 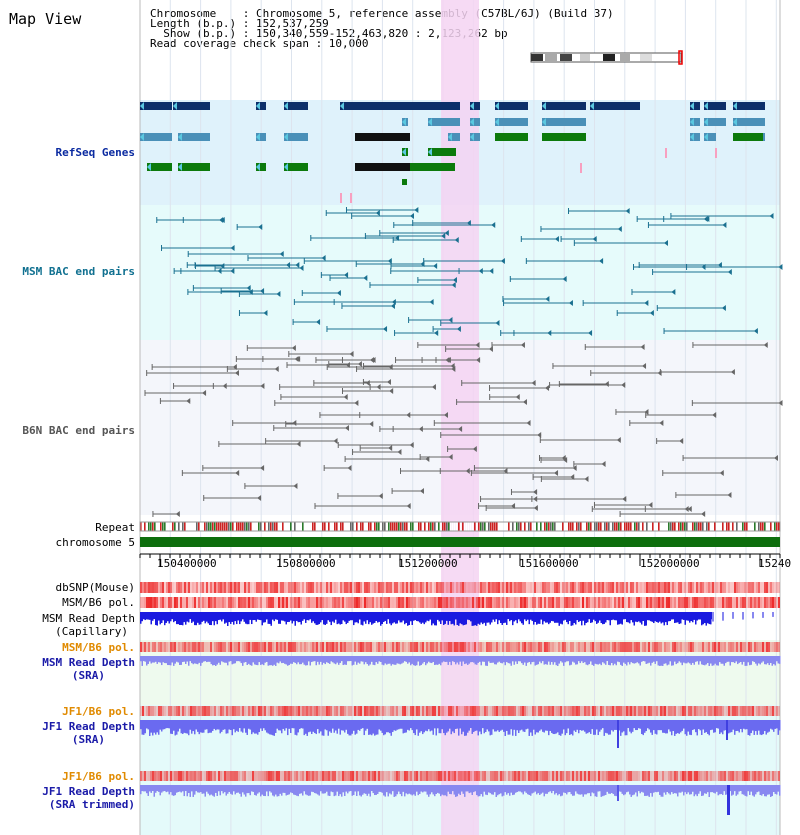 What do you see at coordinates (88, 733) in the screenshot?
I see `track-label-jf1-depth-sra: JF1 Read Depth (SRA)` at bounding box center [88, 733].